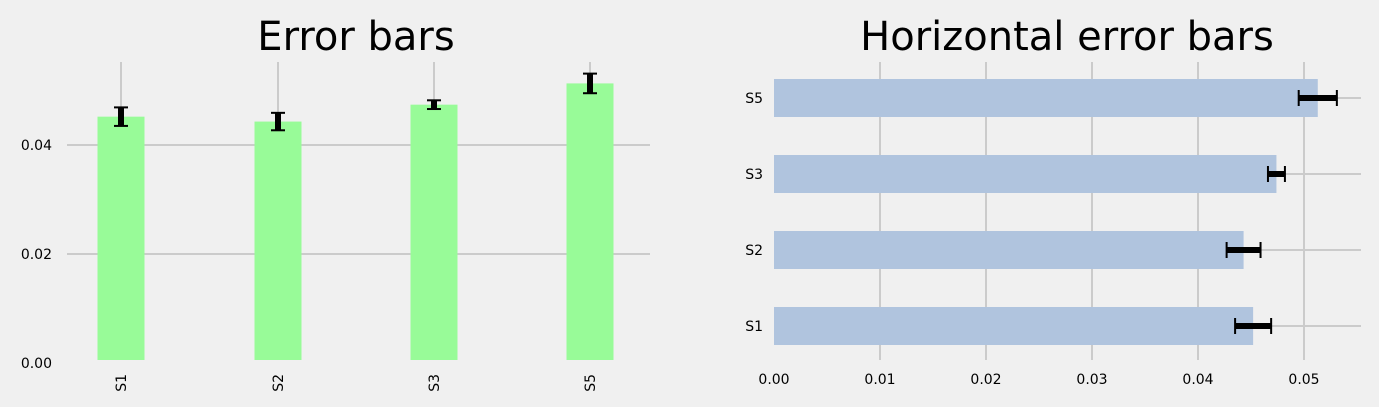 The image size is (1379, 407). I want to click on y-tick-label: S1, so click(754, 327).